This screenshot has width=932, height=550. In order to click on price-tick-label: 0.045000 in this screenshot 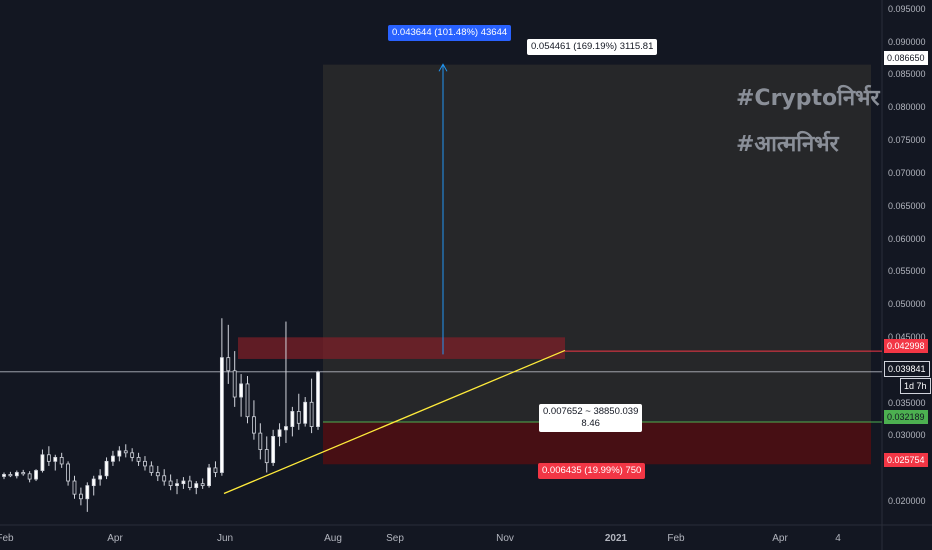, I will do `click(907, 336)`.